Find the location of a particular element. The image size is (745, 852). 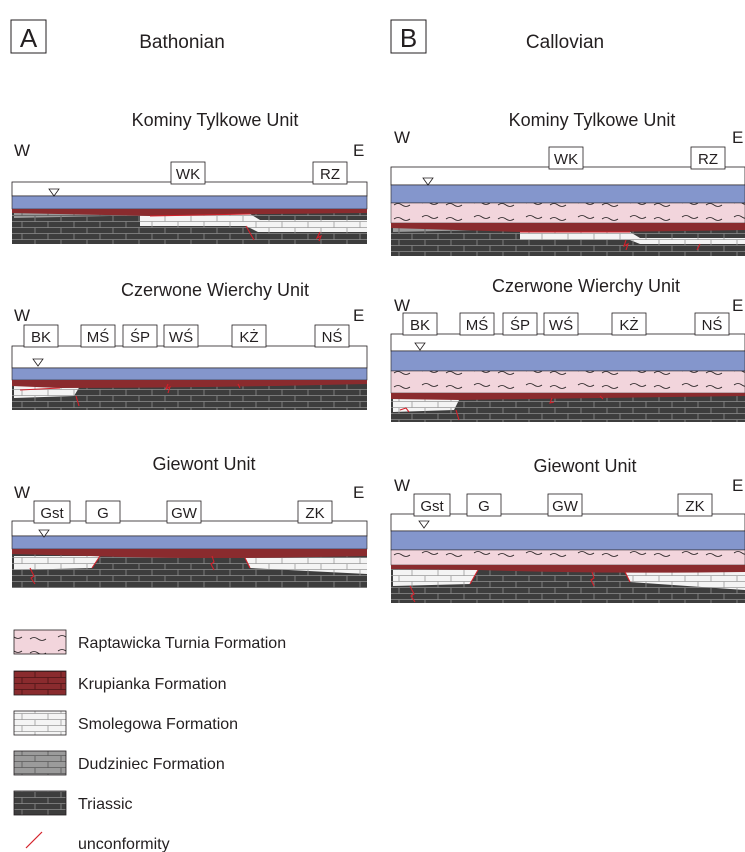

legend-item-raptawicka: Raptawicka Turnia Formation is located at coordinates (149, 642).